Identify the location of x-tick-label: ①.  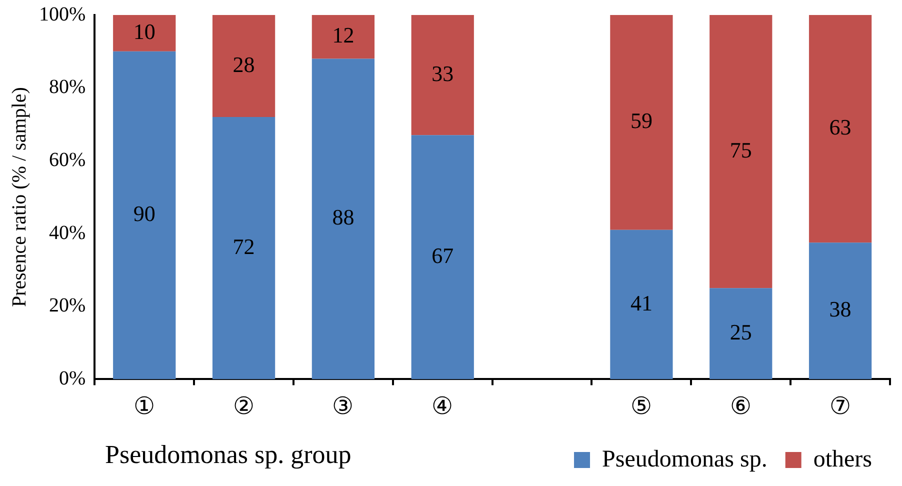
(144, 407).